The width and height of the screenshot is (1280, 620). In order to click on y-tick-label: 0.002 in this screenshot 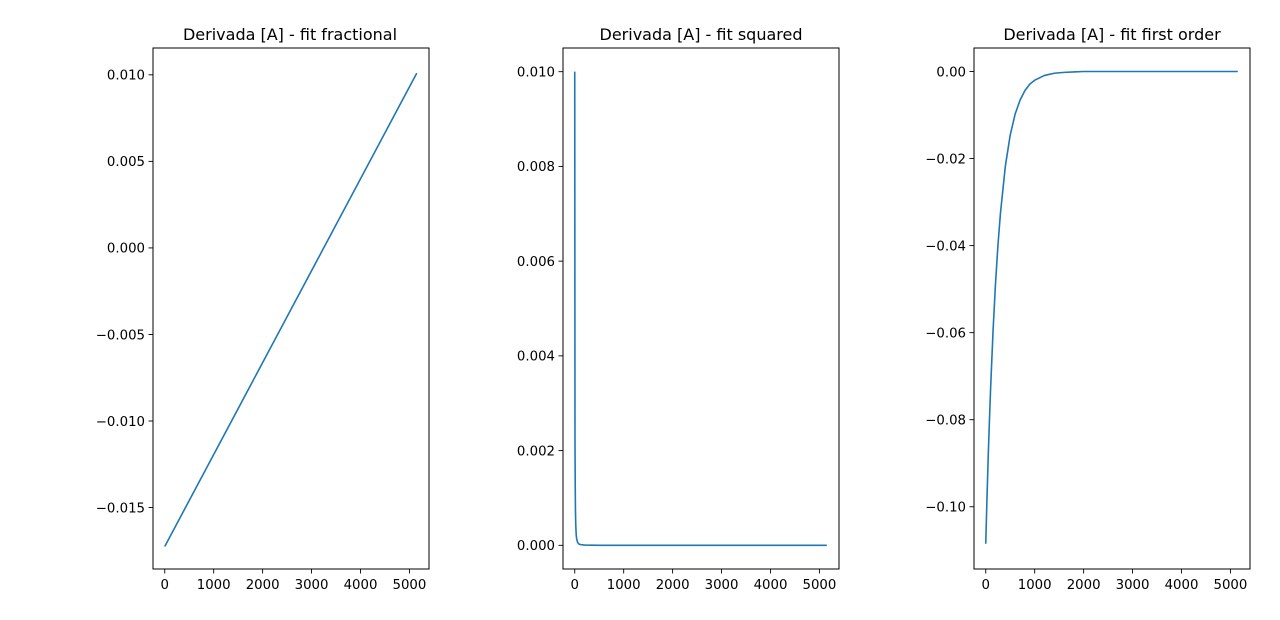, I will do `click(536, 451)`.